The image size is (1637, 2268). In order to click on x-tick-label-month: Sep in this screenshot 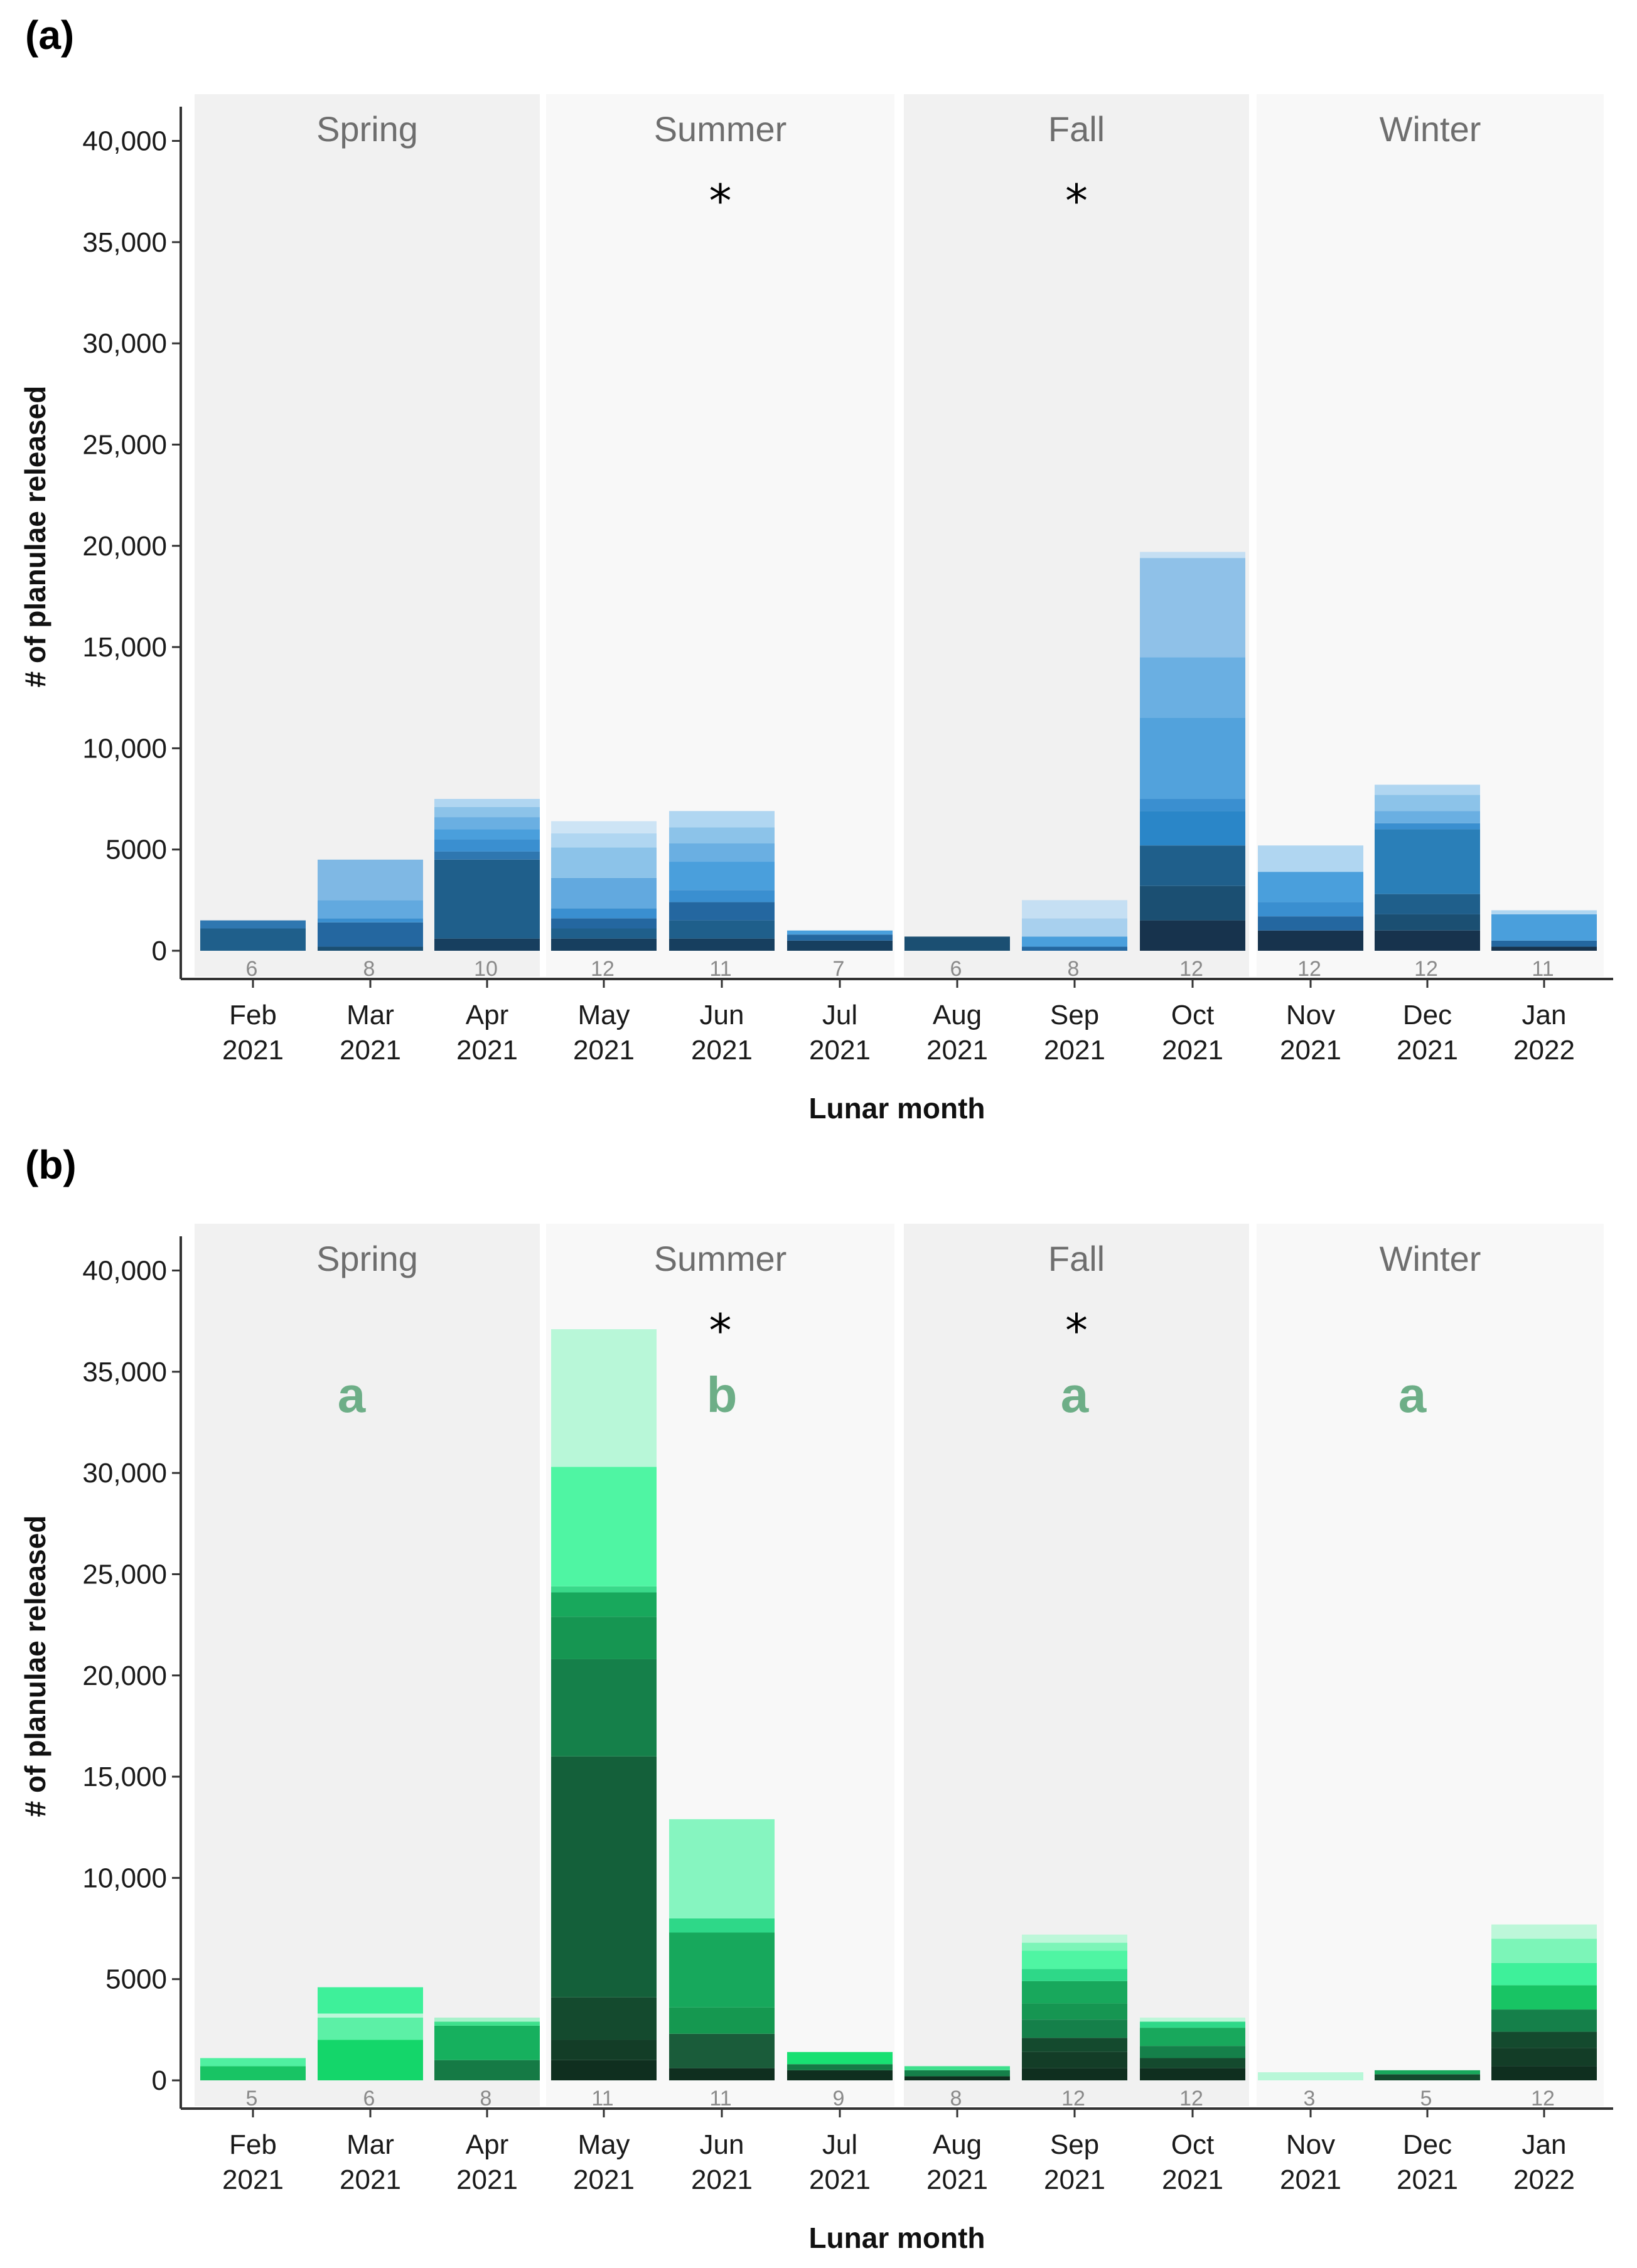, I will do `click(1074, 1015)`.